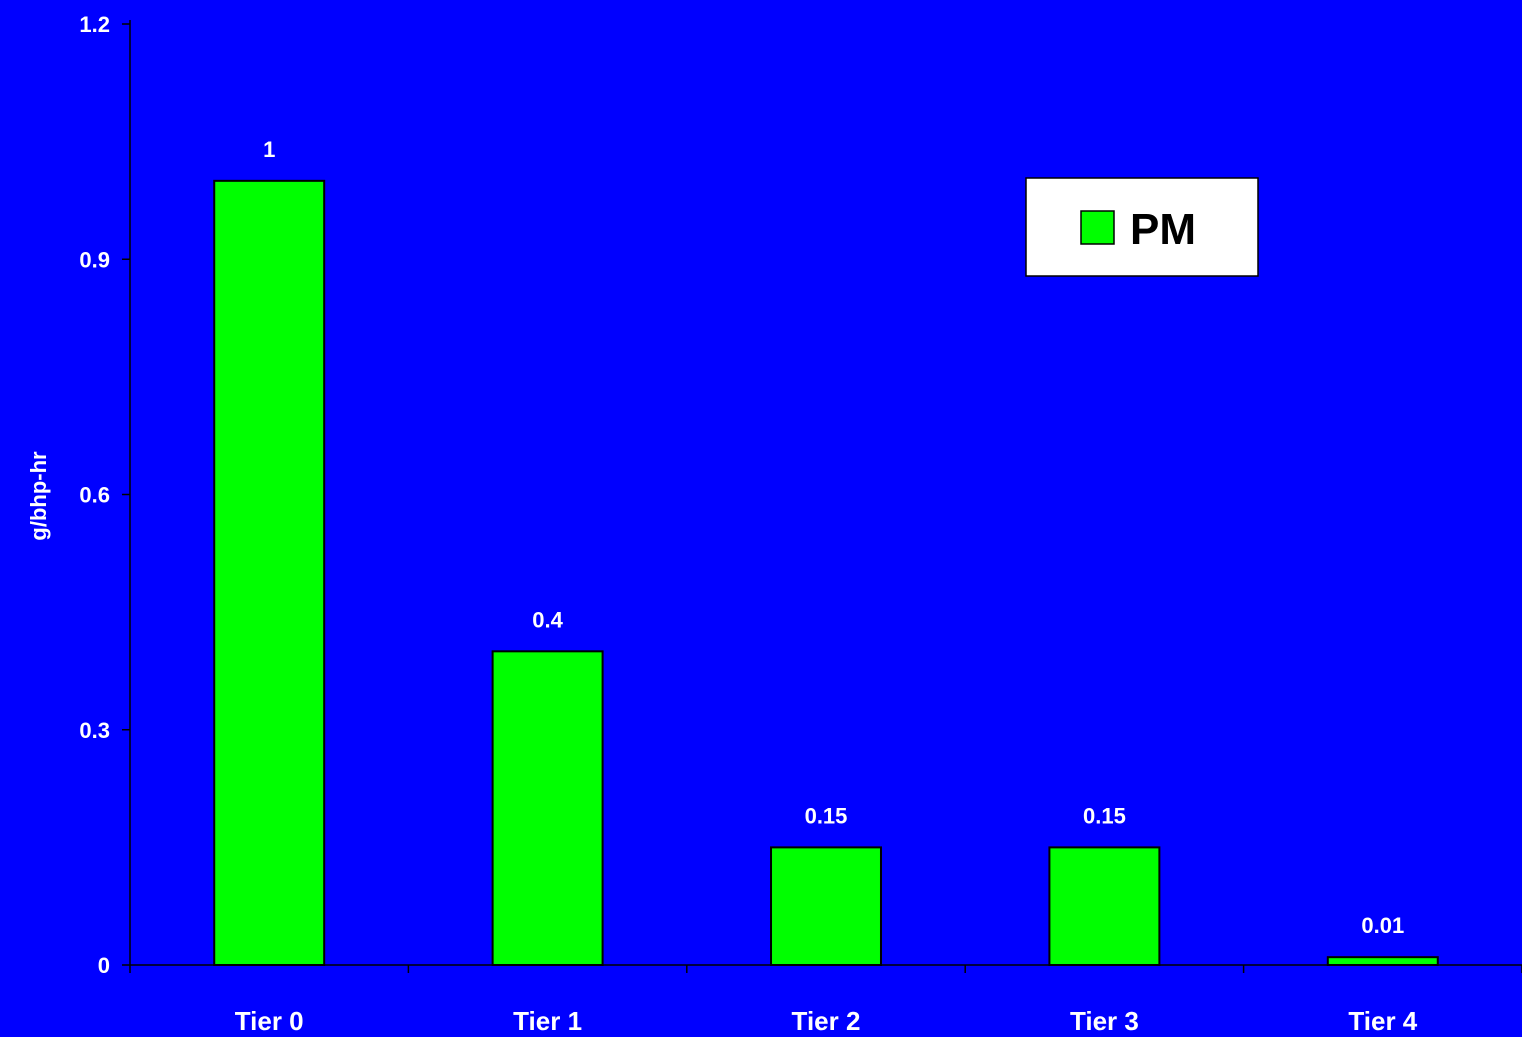 This screenshot has width=1522, height=1037. What do you see at coordinates (269, 1021) in the screenshot?
I see `x-category-label: Tier 0` at bounding box center [269, 1021].